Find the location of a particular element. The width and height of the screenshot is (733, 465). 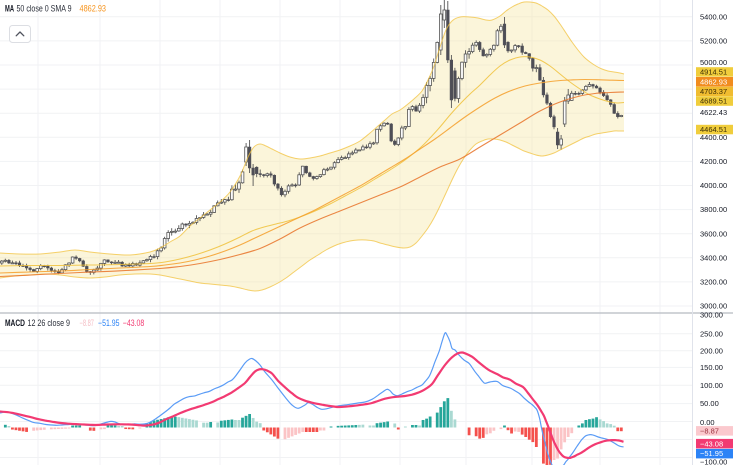

svg-text: 300.00 is located at coordinates (711, 315).